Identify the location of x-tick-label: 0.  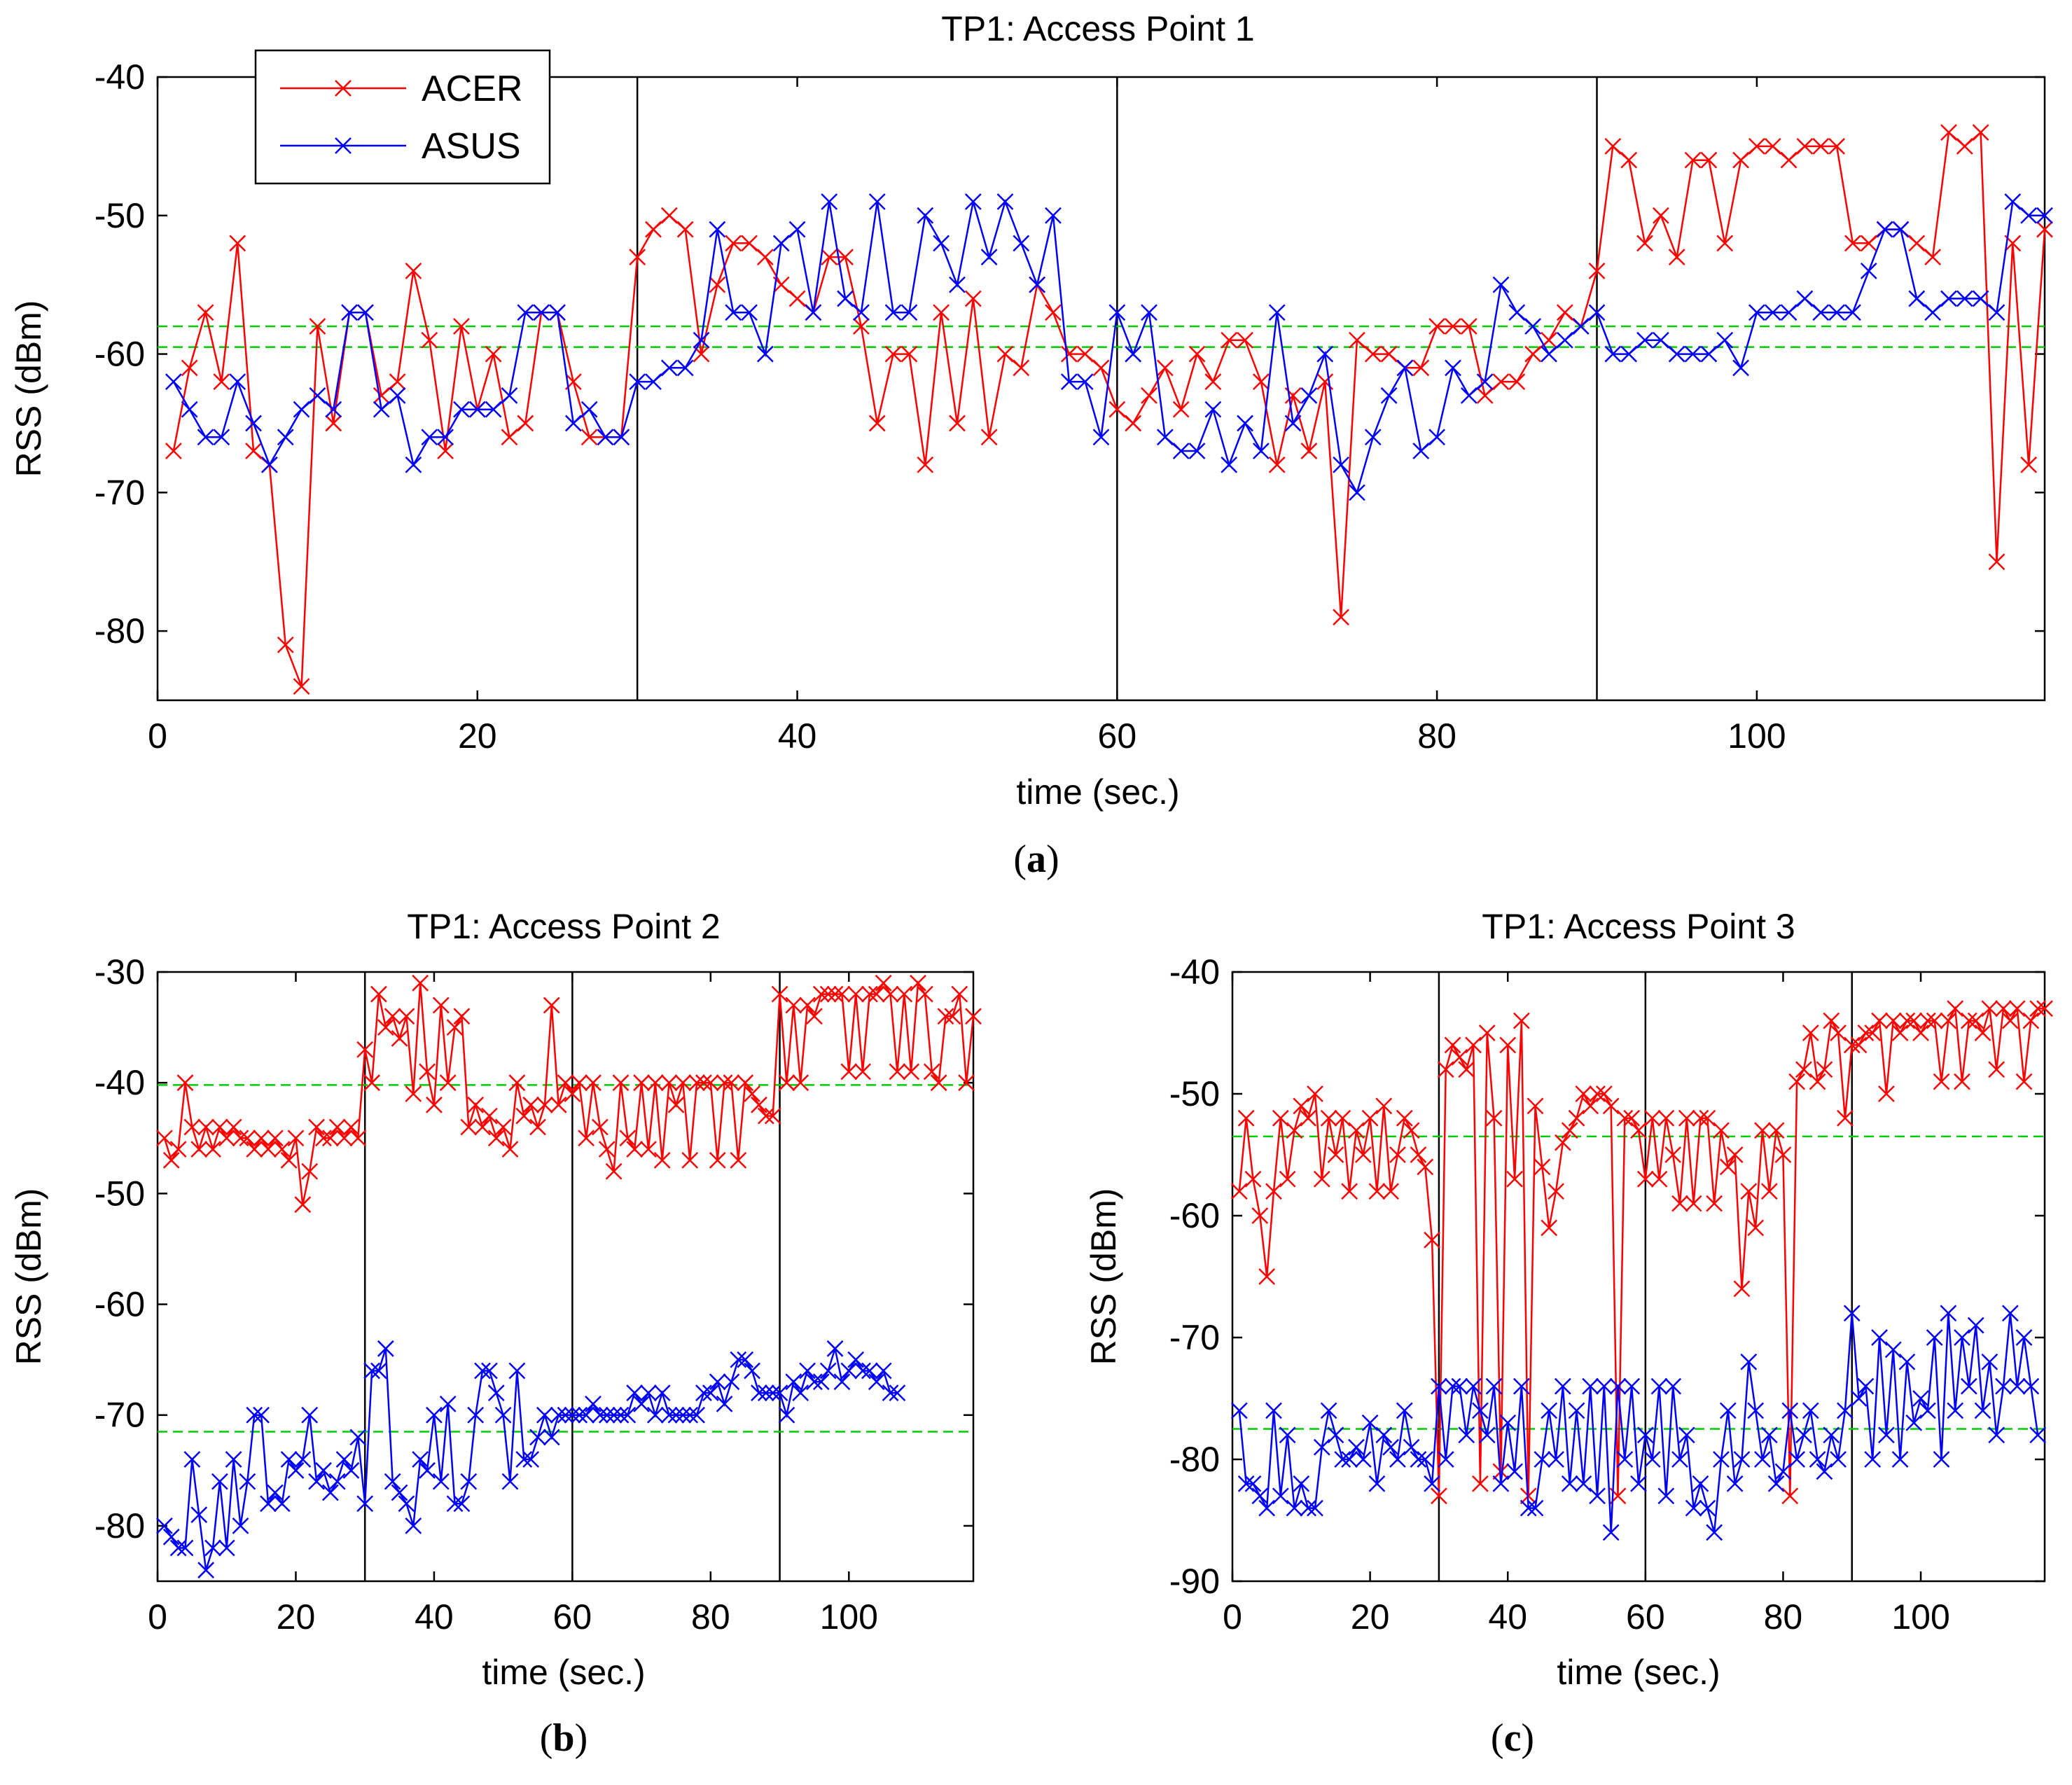
(157, 1617).